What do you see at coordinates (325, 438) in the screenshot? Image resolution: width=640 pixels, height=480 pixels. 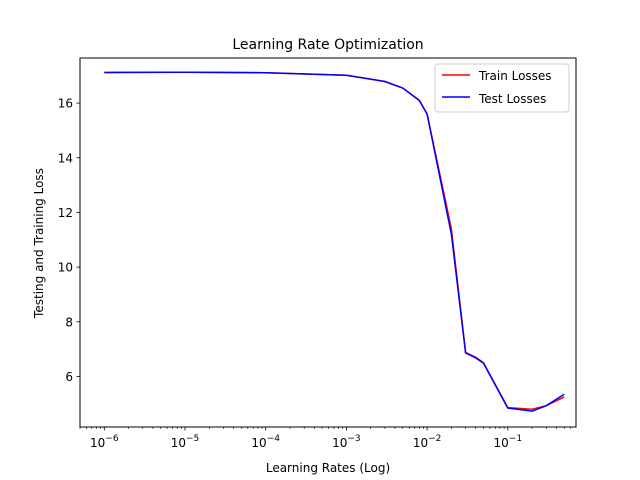 I see `x-axis: 10⁻⁶ 10⁻⁵ 10⁻⁴ 10⁻³ 10⁻² 10⁻¹` at bounding box center [325, 438].